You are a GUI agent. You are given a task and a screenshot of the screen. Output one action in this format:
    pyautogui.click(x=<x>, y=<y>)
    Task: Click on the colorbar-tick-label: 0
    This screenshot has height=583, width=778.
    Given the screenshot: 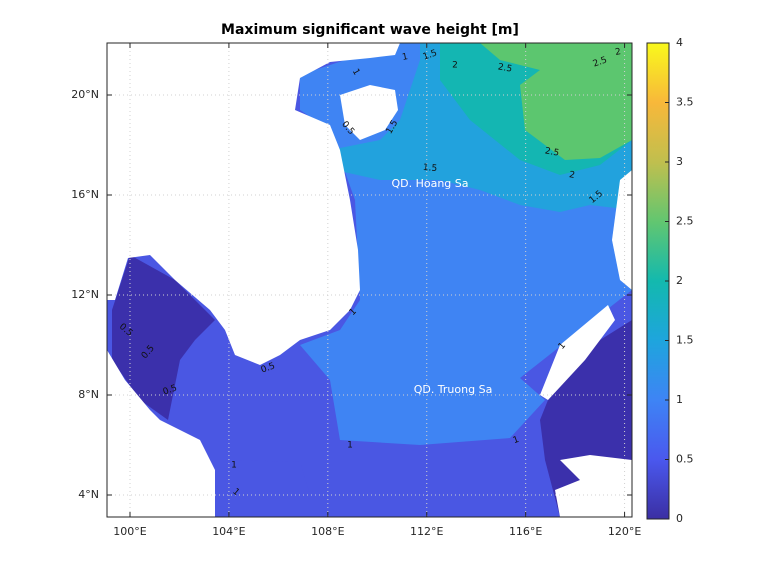 What is the action you would take?
    pyautogui.click(x=679, y=518)
    